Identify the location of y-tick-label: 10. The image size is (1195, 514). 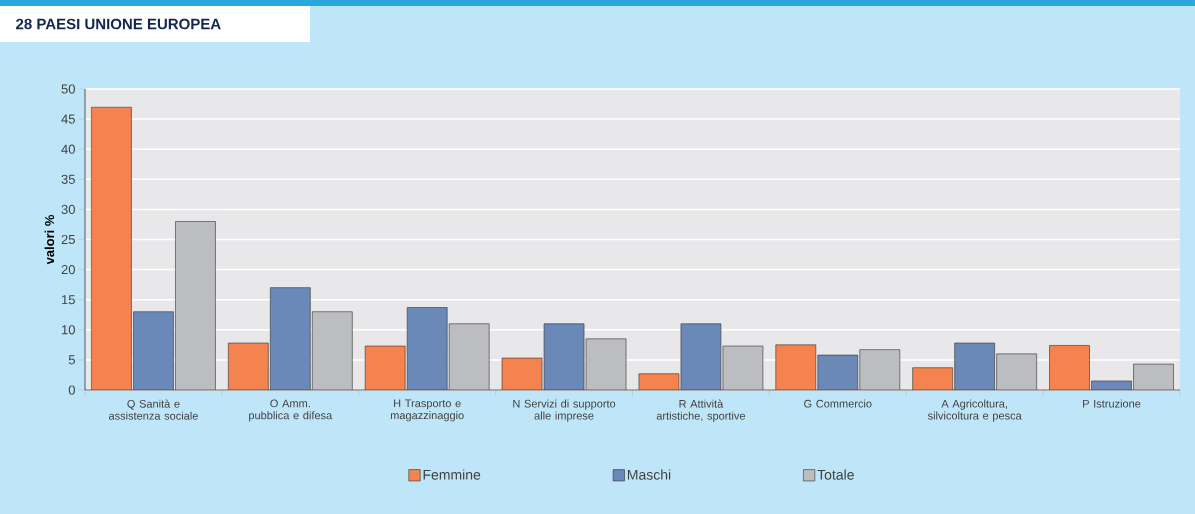
(68, 330).